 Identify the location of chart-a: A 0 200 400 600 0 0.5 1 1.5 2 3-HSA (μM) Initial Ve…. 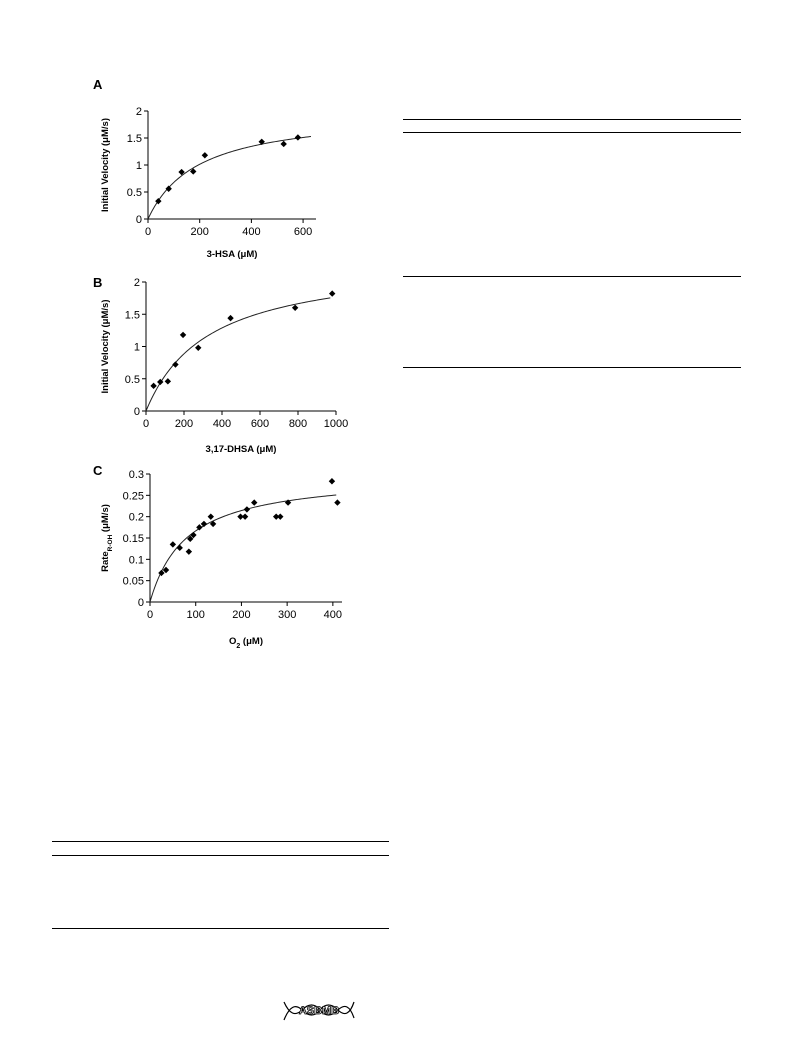
(204, 168).